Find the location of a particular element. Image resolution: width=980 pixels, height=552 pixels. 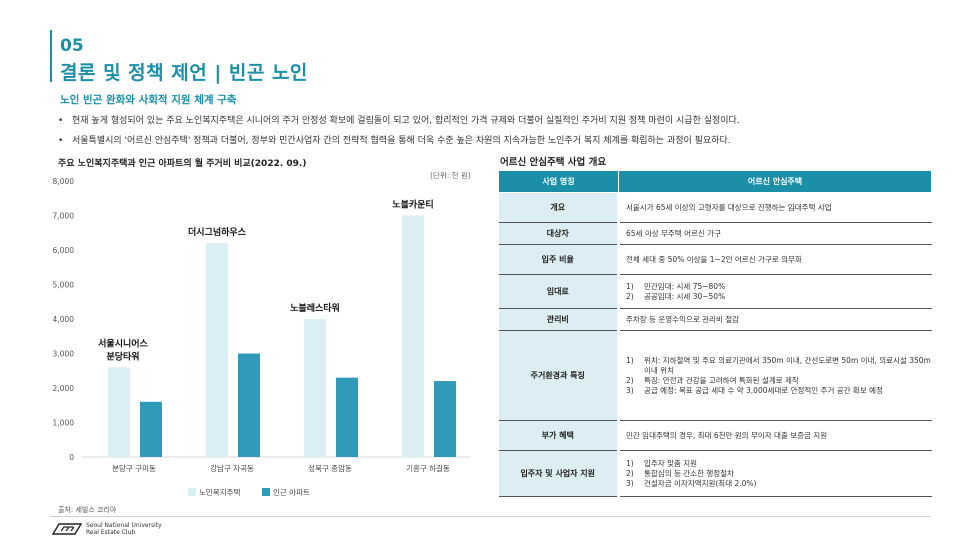

table-row: 입주 비율 전체 세대 중 50% 이상을 1~2인 어르신 가구로 의무화 is located at coordinates (715, 259).